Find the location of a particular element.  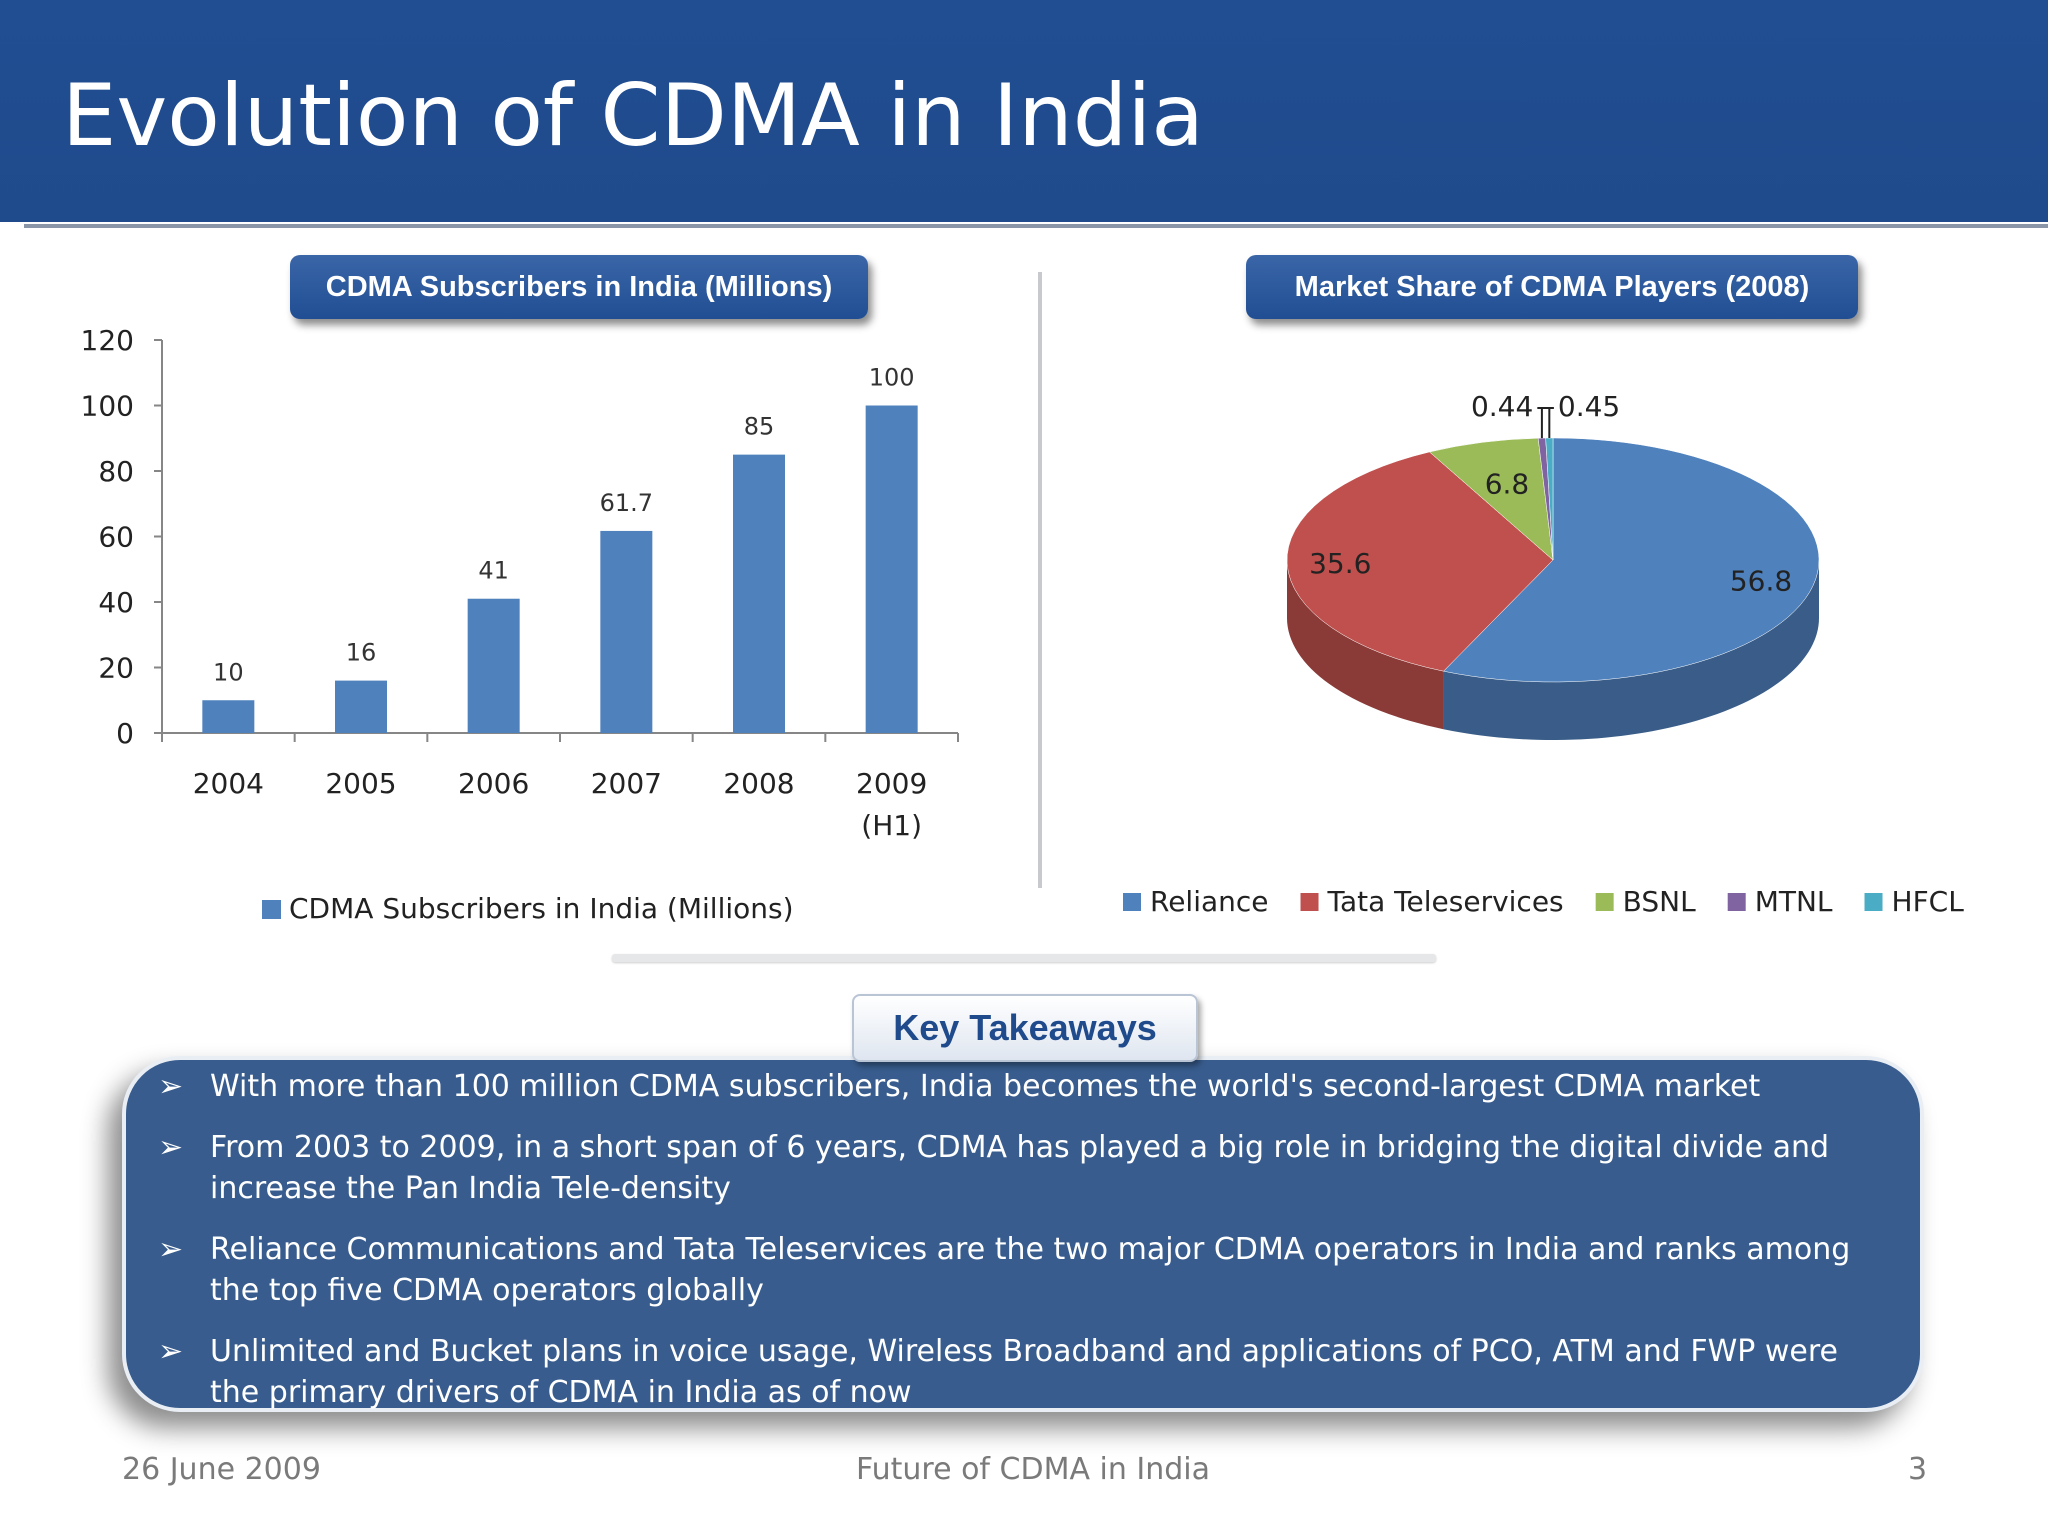

y-tick-label: 60 is located at coordinates (116, 537).